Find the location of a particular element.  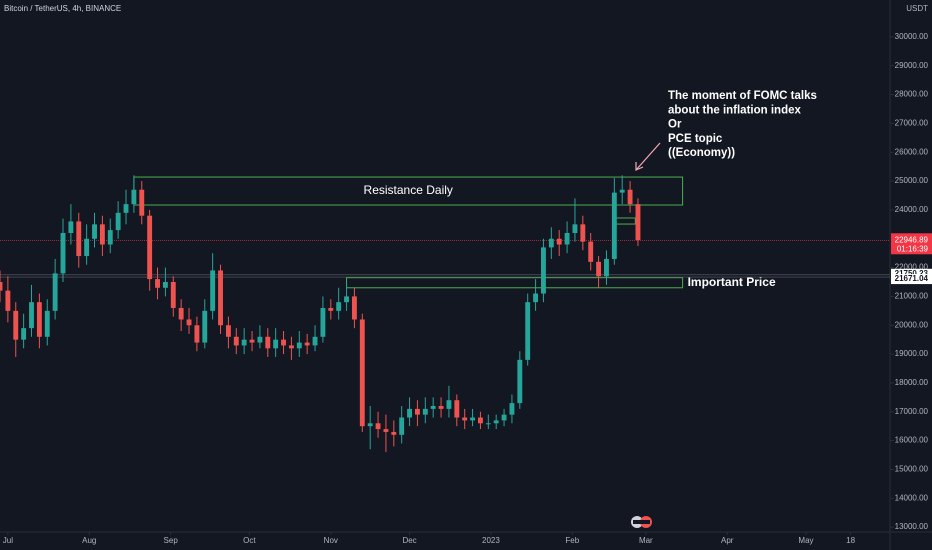

y-unit: USDT is located at coordinates (917, 8).